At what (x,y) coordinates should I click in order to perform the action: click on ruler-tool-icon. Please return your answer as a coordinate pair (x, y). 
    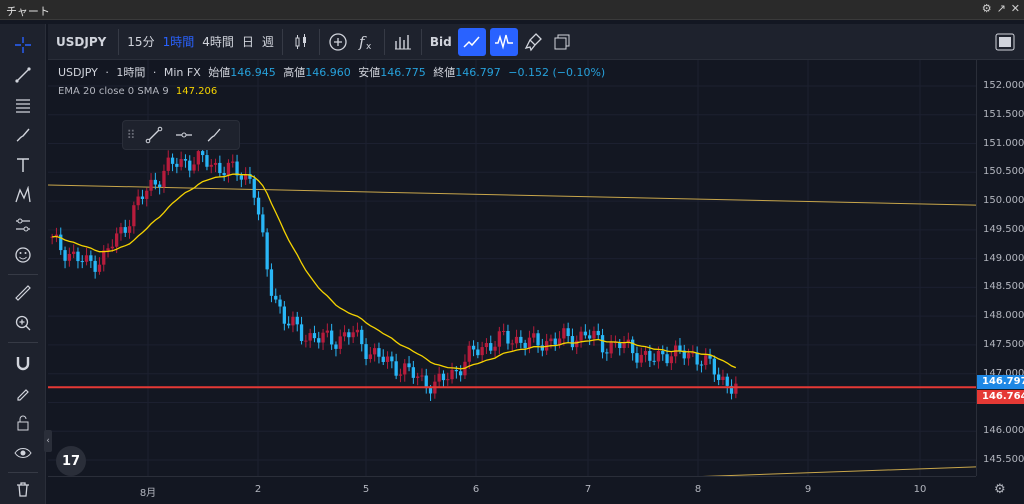
    Looking at the image, I should click on (23, 293).